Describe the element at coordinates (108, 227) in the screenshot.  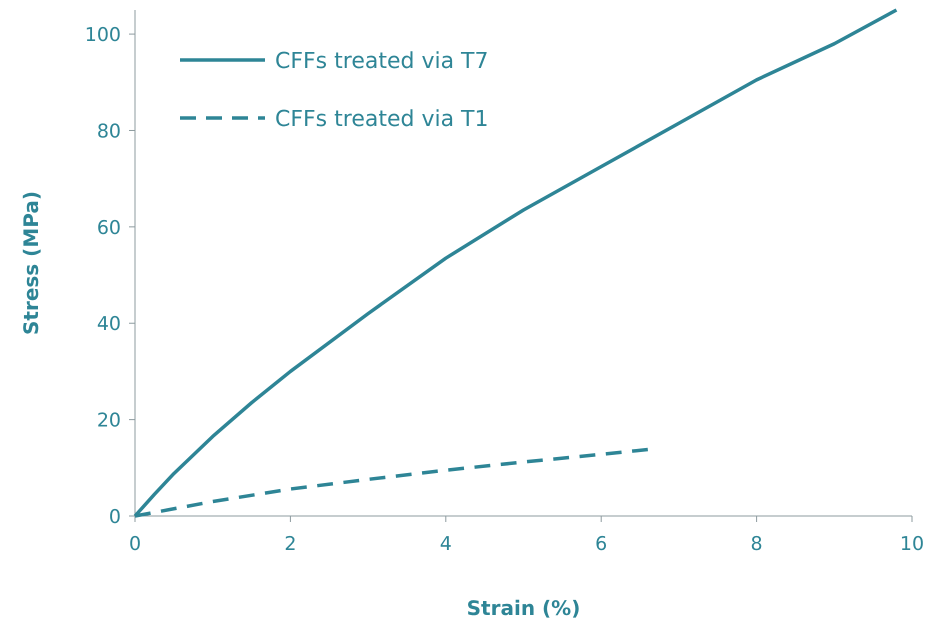
I see `y-tick-label: 60` at that location.